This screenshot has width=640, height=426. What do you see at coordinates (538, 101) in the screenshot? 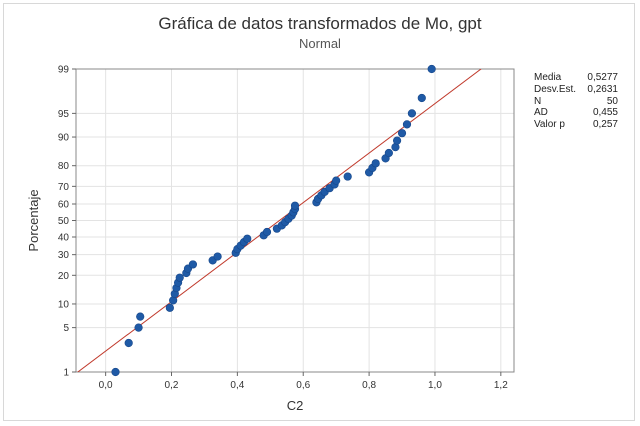
I see `stat-label: N` at bounding box center [538, 101].